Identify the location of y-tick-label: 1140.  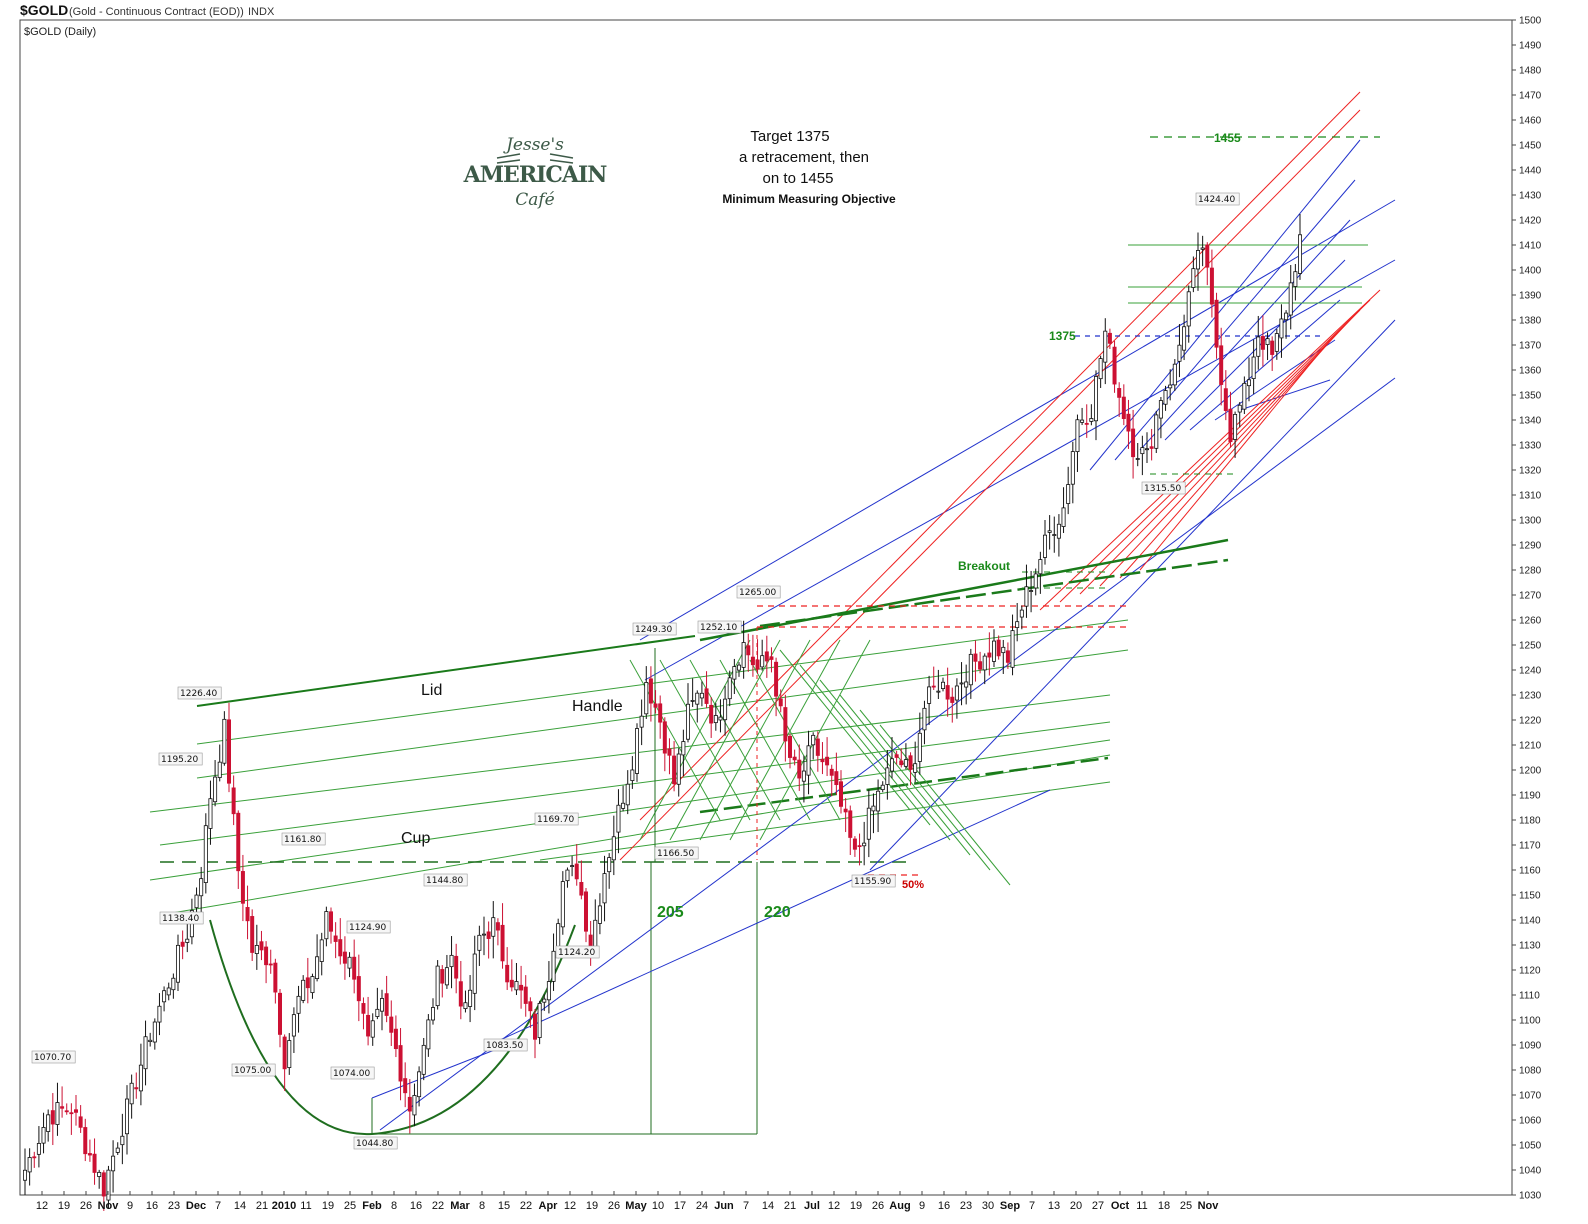
(1530, 921).